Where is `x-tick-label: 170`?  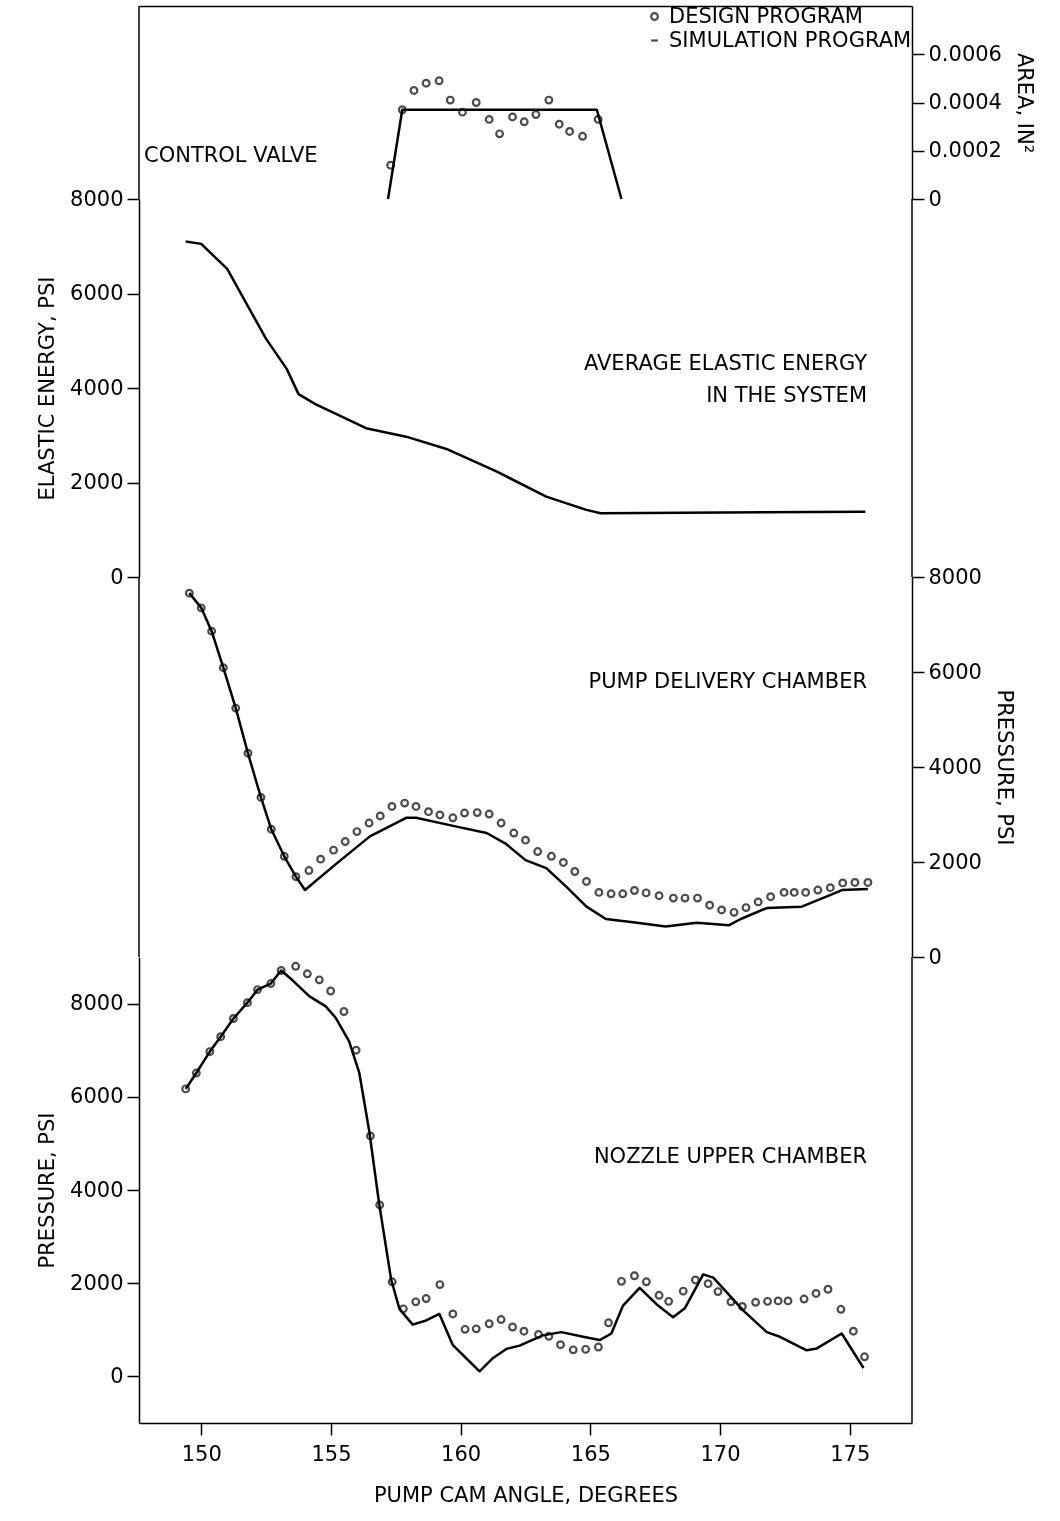
x-tick-label: 170 is located at coordinates (720, 1453).